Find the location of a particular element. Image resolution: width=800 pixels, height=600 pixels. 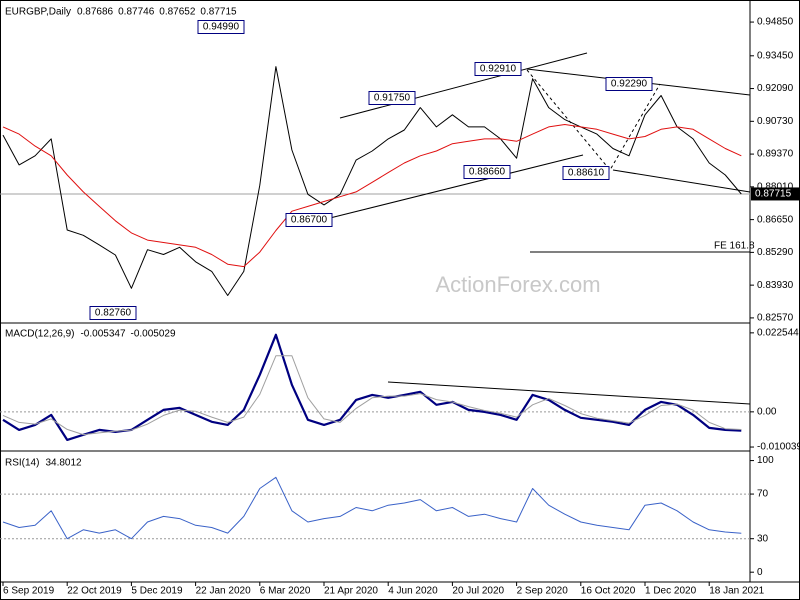

y-tick-label: 0.83930 is located at coordinates (775, 285).